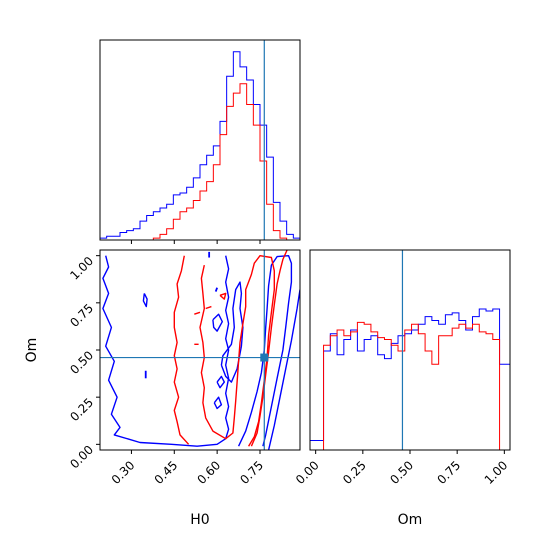  I want to click on contour-lines, so click(200, 350).